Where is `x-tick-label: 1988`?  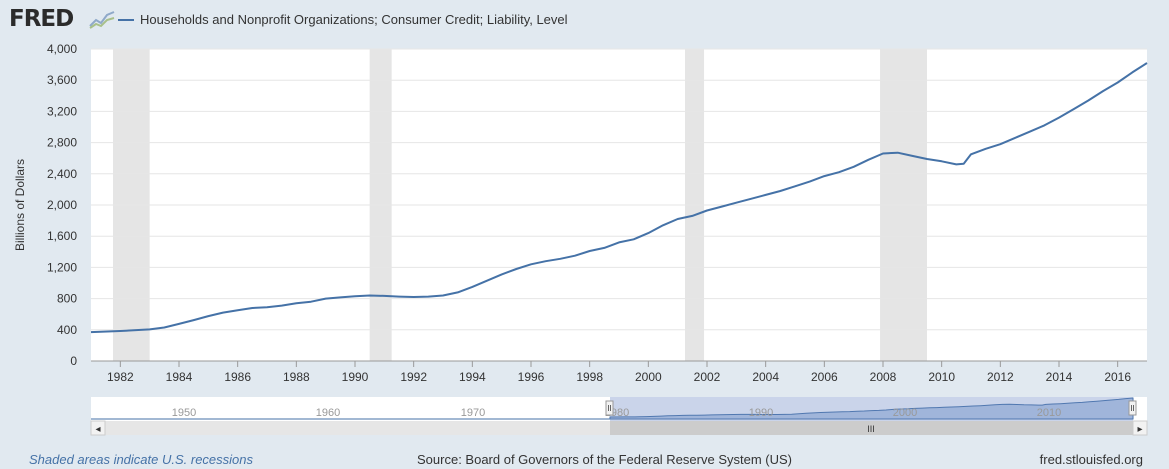 x-tick-label: 1988 is located at coordinates (296, 377).